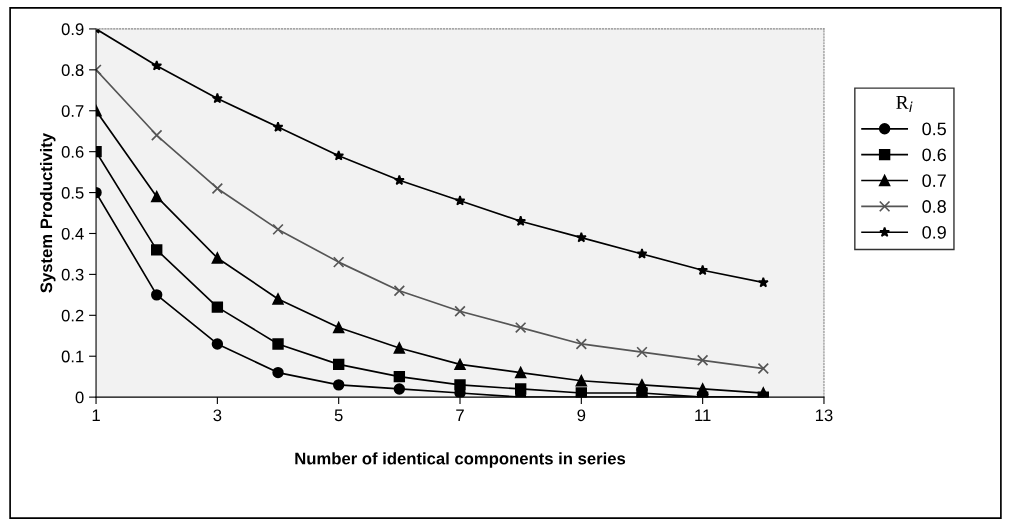 Image resolution: width=1011 pixels, height=526 pixels. Describe the element at coordinates (72, 152) in the screenshot. I see `y-tick-label: 0.6` at that location.